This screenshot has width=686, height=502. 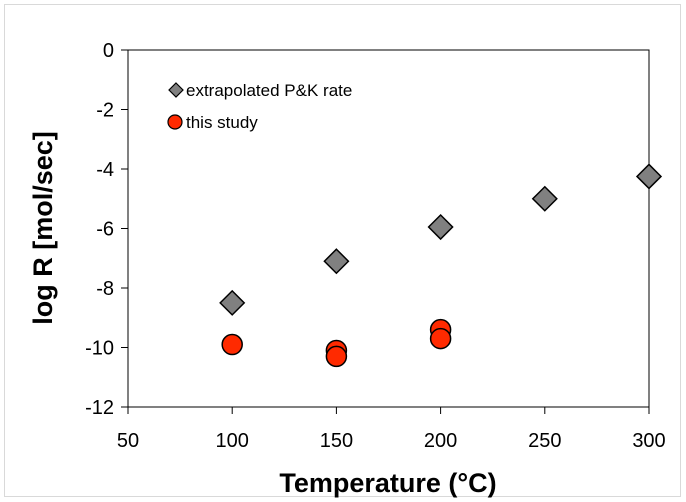 What do you see at coordinates (222, 122) in the screenshot?
I see `legend-label-this-study: this study` at bounding box center [222, 122].